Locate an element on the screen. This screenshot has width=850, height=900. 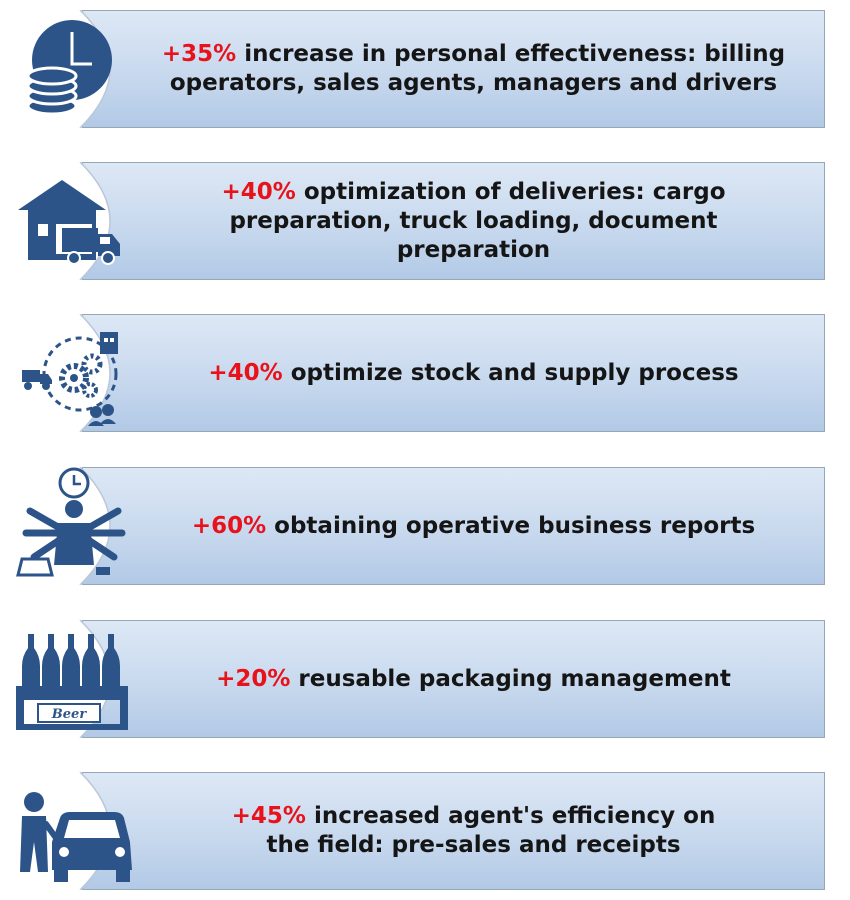
benefit-row-3: +40% optimize stock and supply process is located at coordinates (425, 373).